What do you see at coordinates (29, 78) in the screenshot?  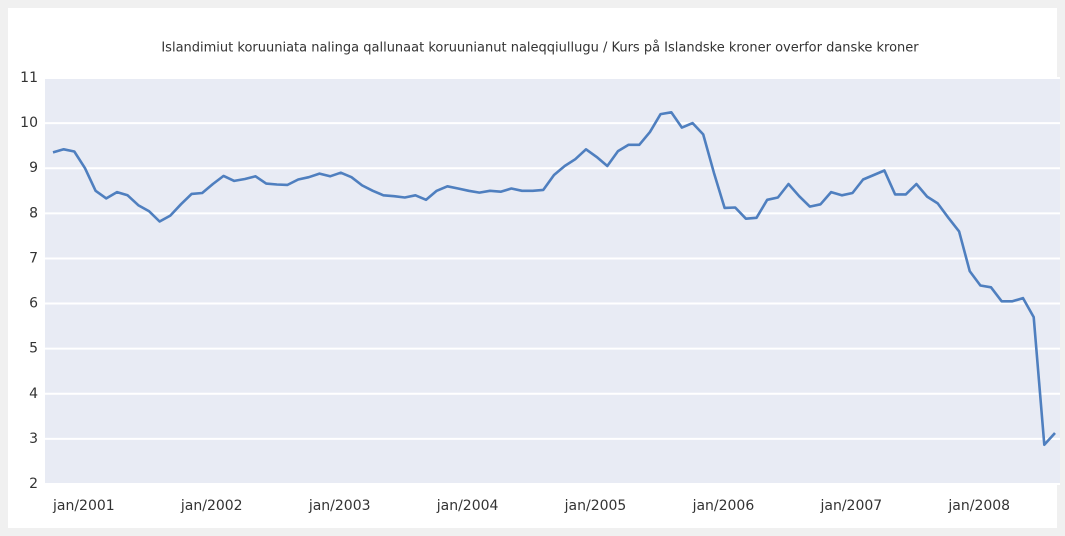 I see `y-tick-label: 11` at bounding box center [29, 78].